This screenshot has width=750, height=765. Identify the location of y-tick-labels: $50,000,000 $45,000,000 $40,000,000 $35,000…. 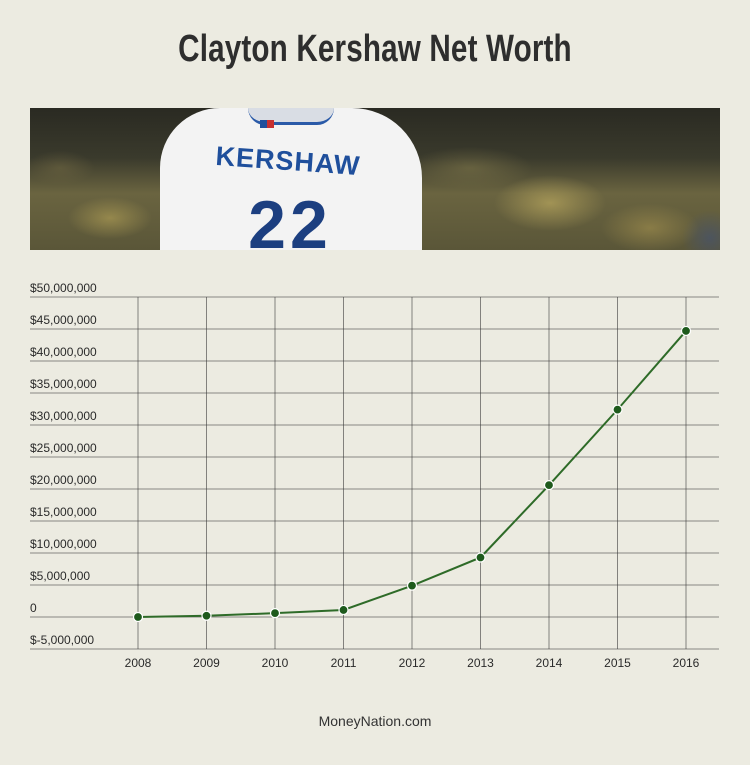
(63, 464).